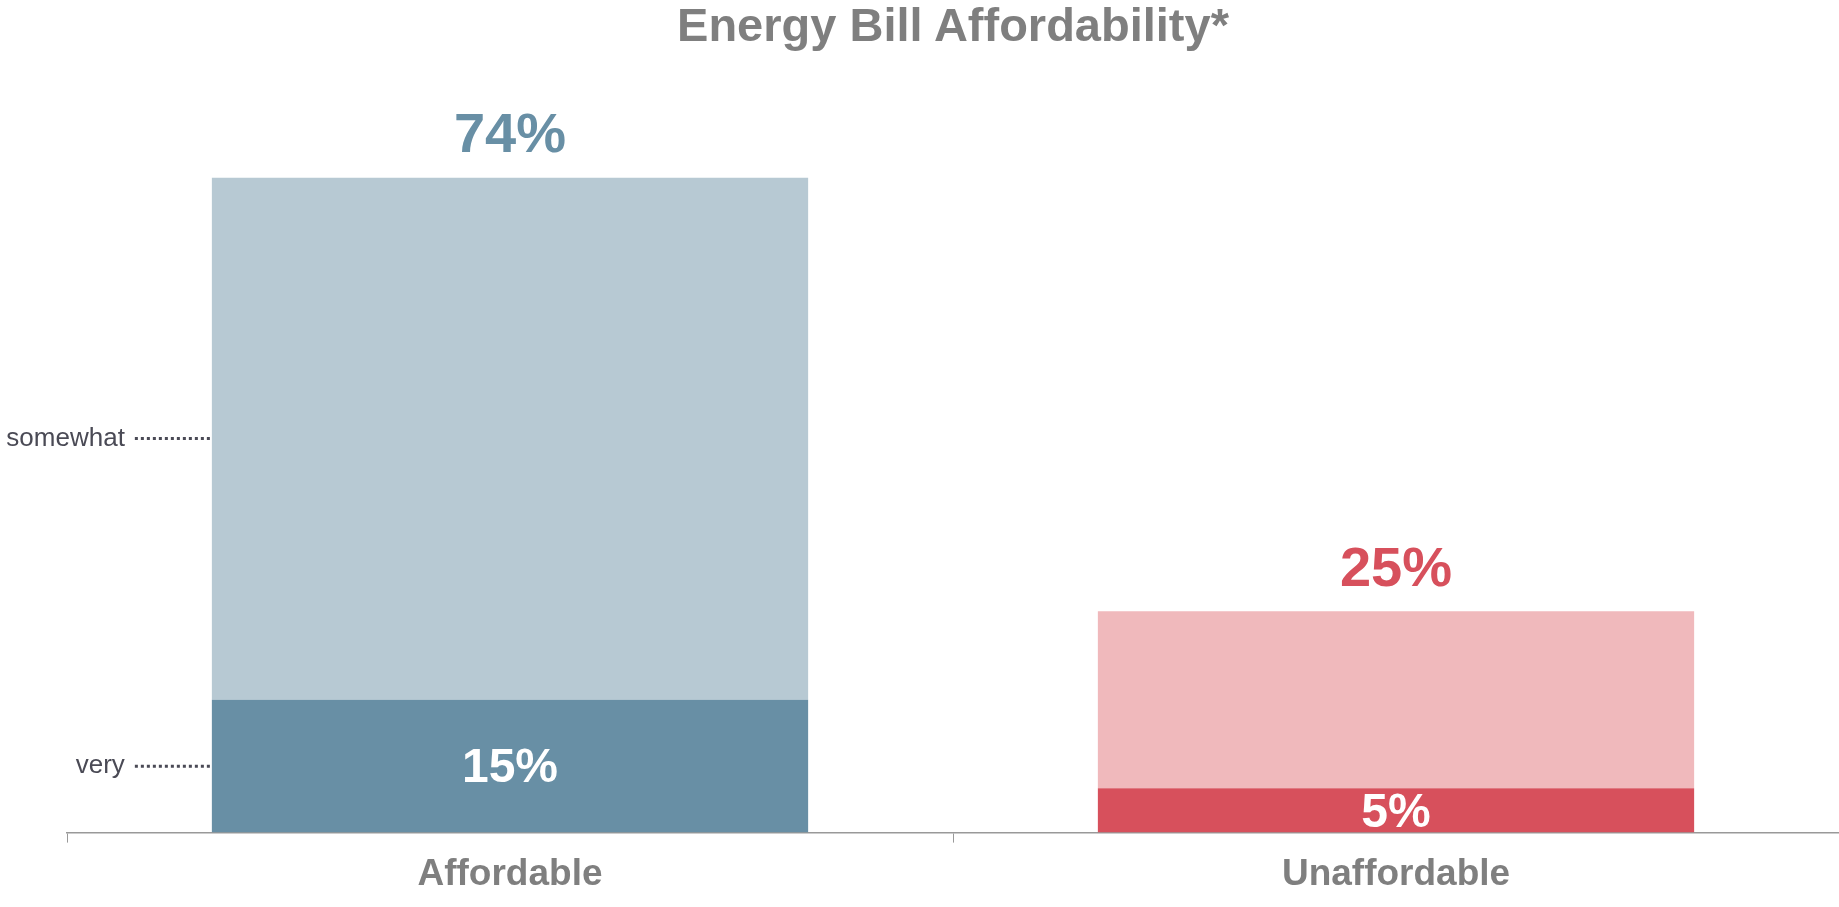 The width and height of the screenshot is (1839, 907). Describe the element at coordinates (66, 436) in the screenshot. I see `text: somewhat` at that location.